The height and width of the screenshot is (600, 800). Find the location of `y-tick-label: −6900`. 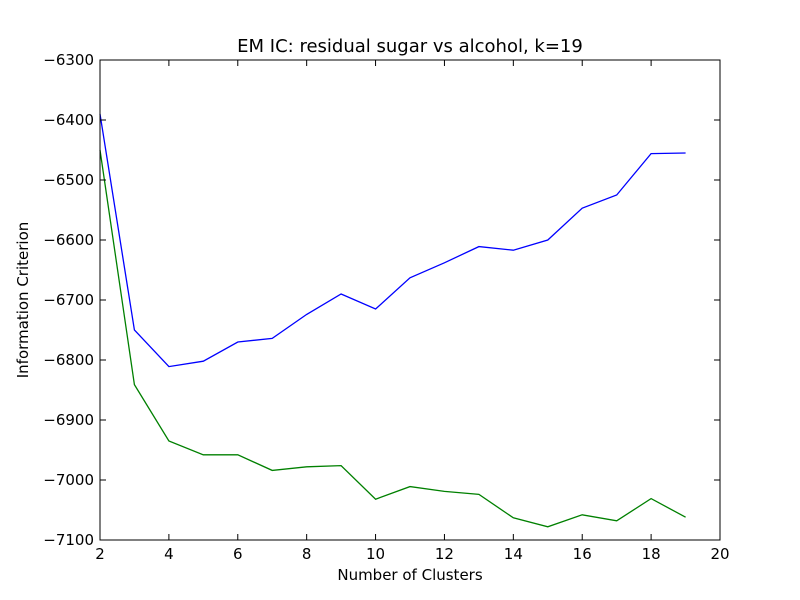

y-tick-label: −6900 is located at coordinates (68, 420).